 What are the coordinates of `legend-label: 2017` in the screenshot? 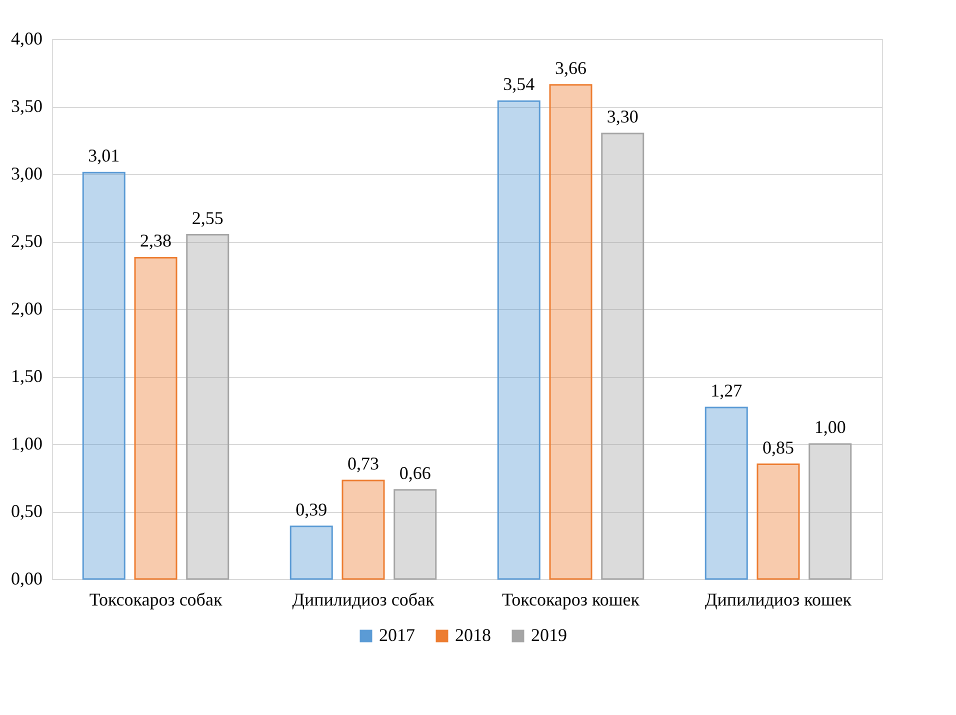 It's located at (397, 635).